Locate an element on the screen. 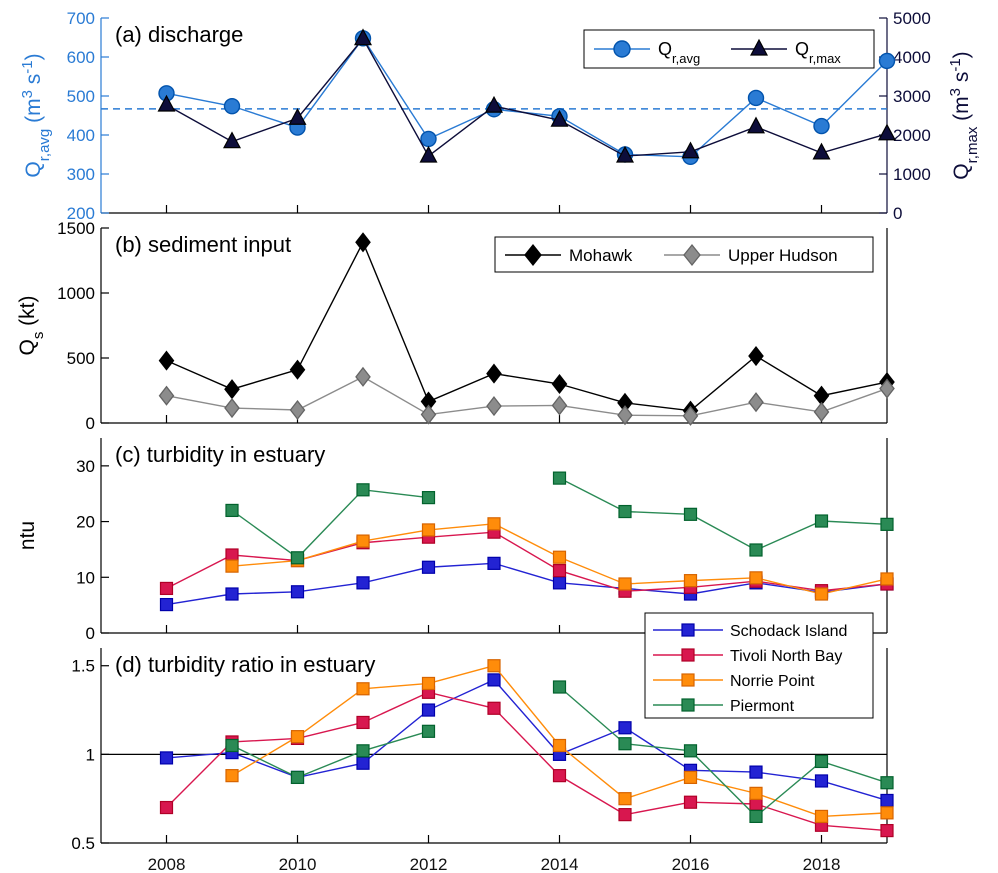 This screenshot has height=873, width=998. legend-label: Norrie Point is located at coordinates (772, 681).